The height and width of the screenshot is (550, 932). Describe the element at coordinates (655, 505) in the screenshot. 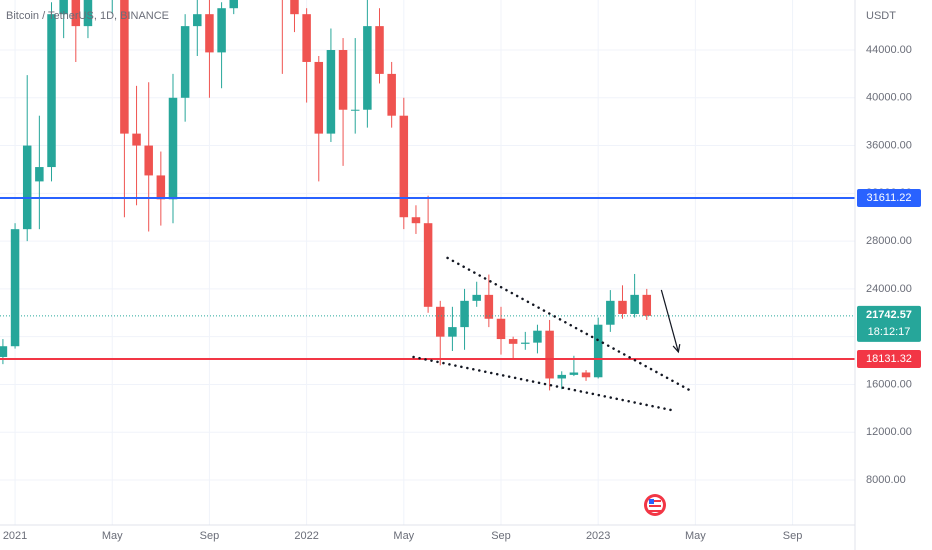

I see `flag-icon` at that location.